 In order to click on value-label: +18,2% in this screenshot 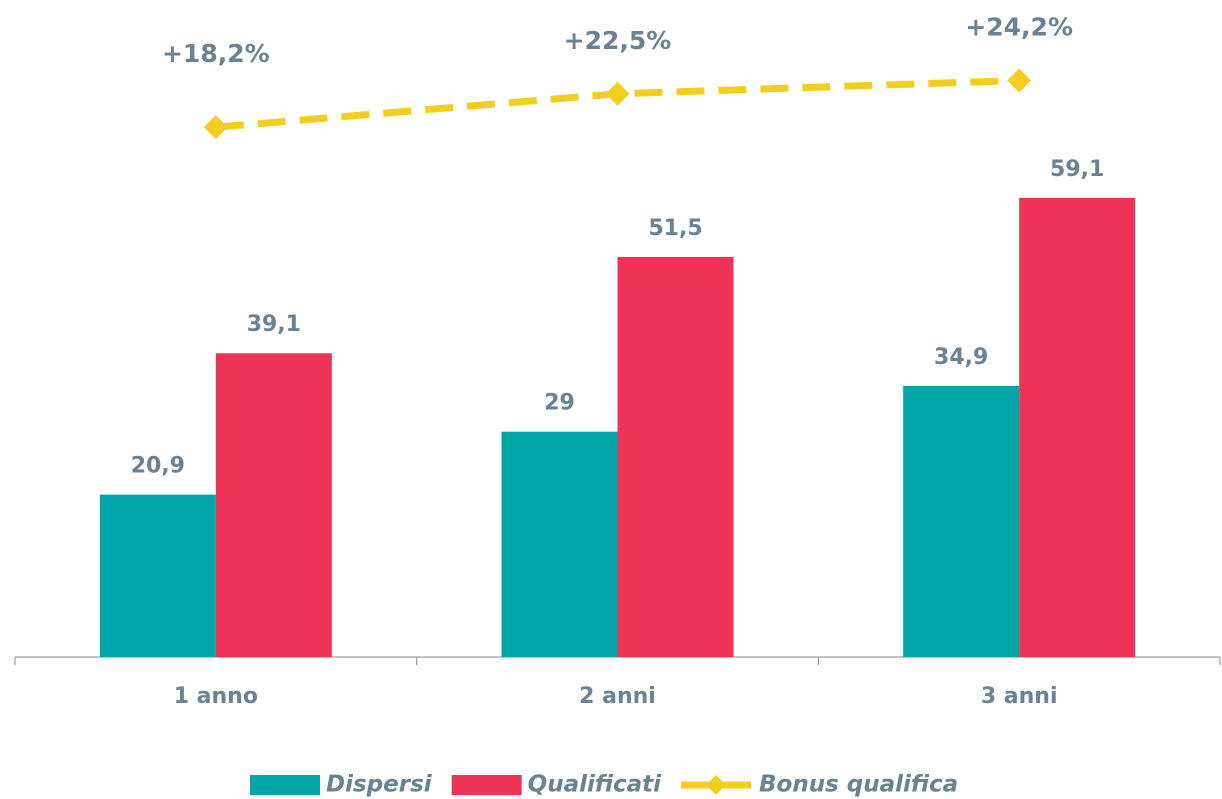, I will do `click(216, 53)`.